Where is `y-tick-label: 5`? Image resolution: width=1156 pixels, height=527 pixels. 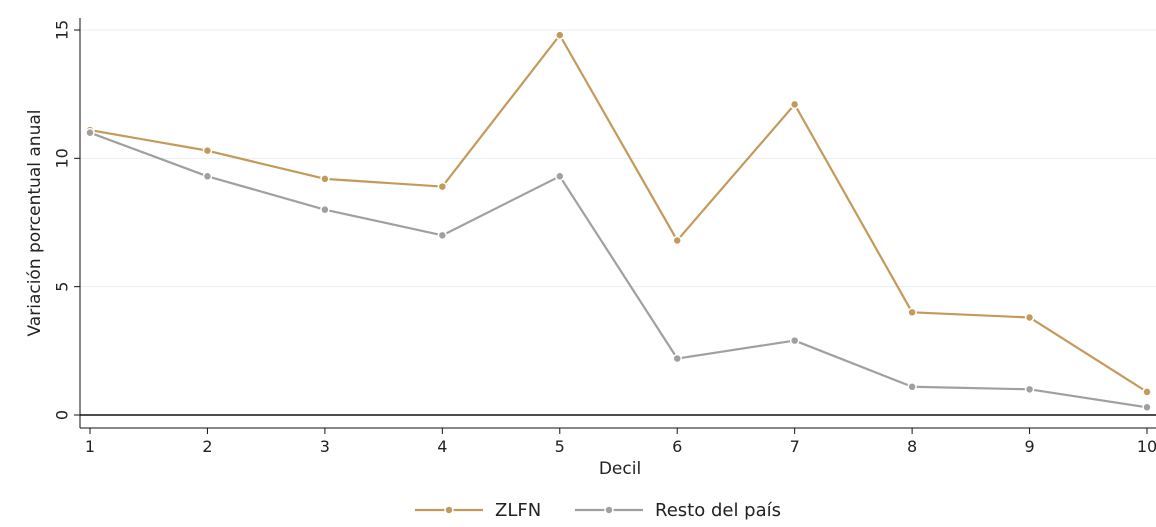 y-tick-label: 5 is located at coordinates (62, 287).